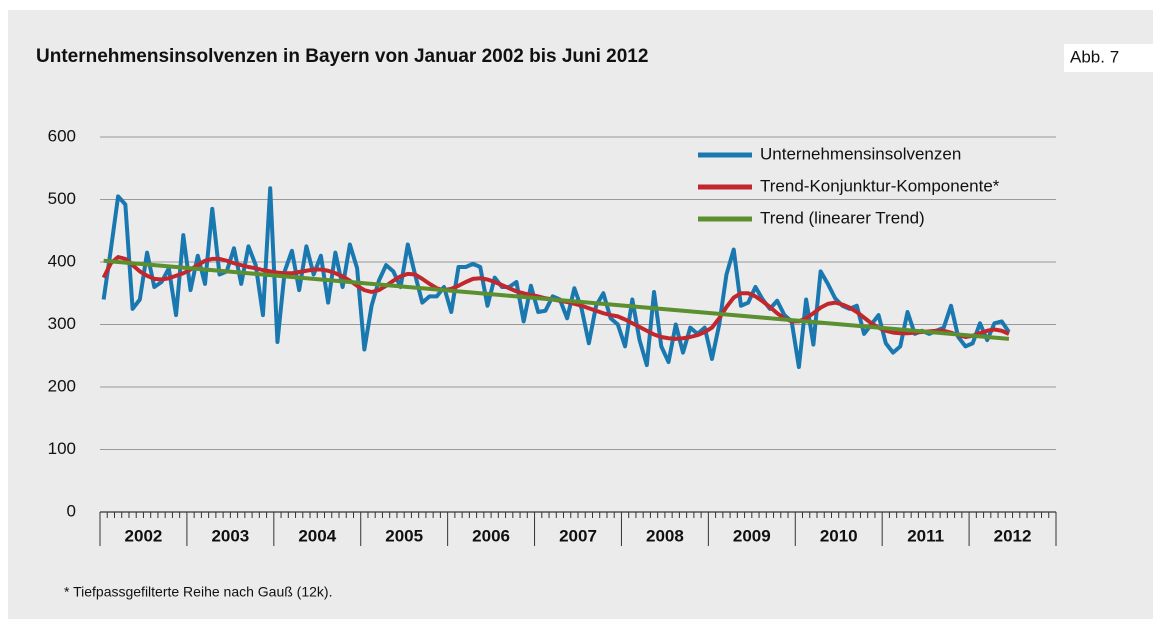 The height and width of the screenshot is (624, 1153). Describe the element at coordinates (556, 299) in the screenshot. I see `series-line` at that location.